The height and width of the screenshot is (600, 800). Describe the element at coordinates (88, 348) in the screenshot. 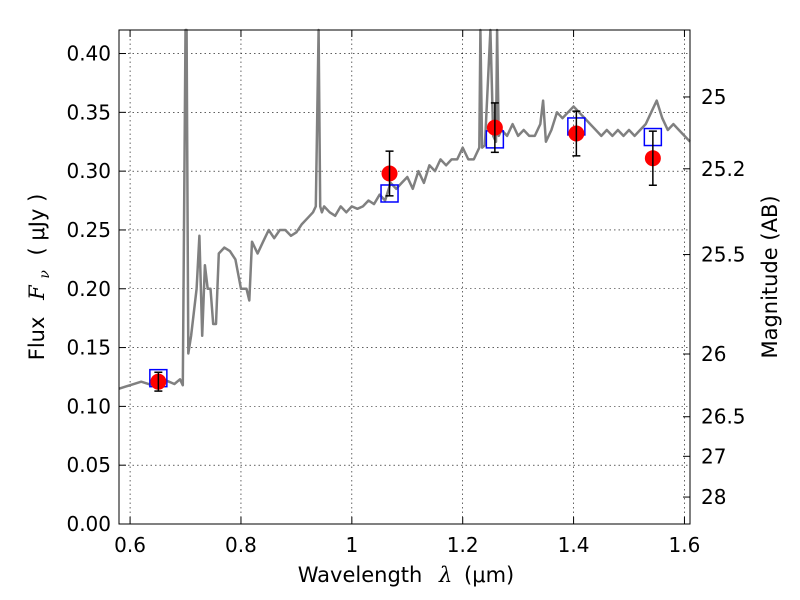

I see `y-tick-label: 0.15` at that location.